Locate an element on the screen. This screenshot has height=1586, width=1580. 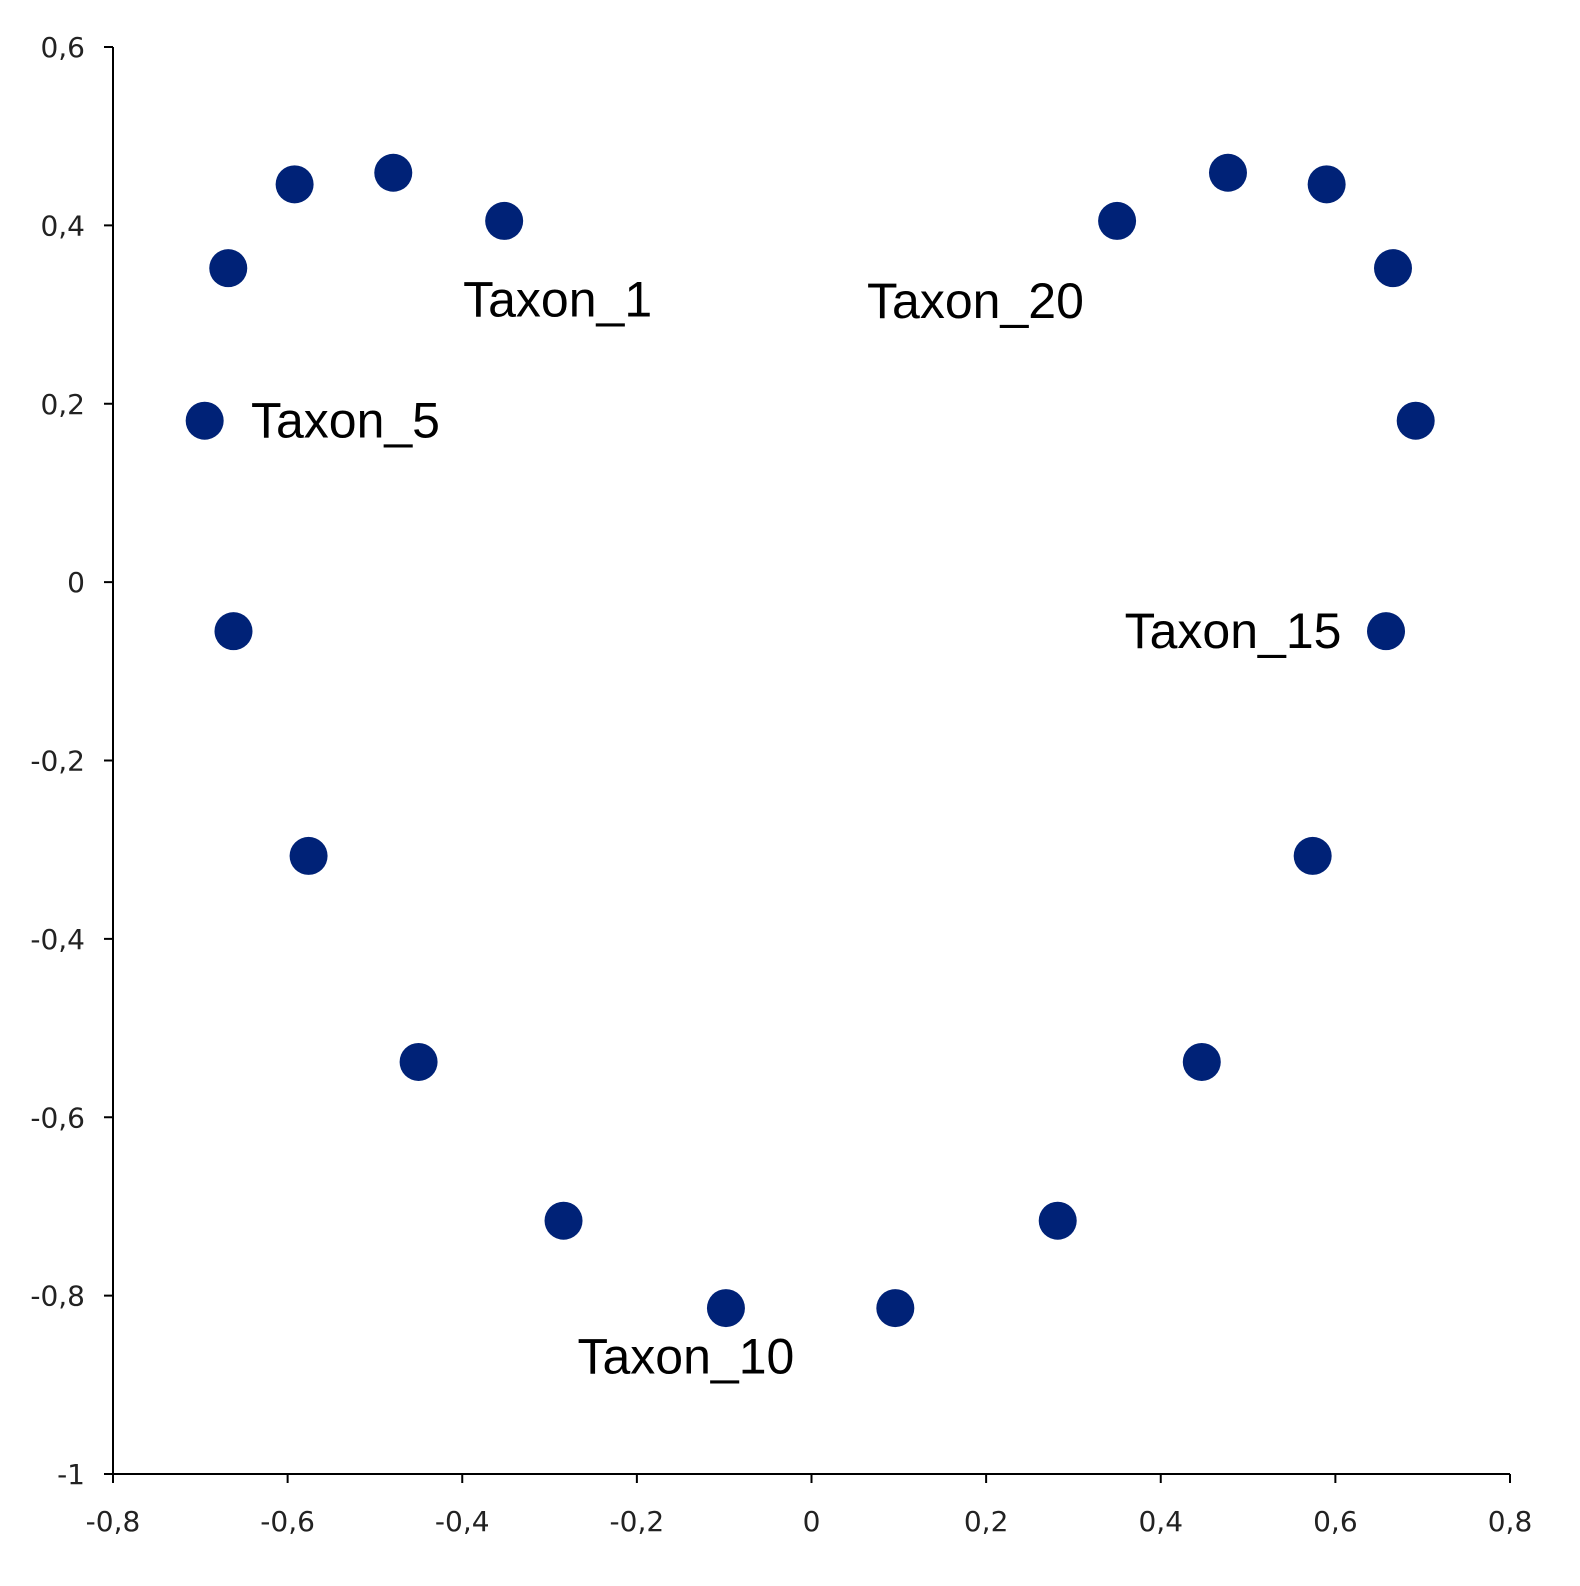
y-tick-label: 0 is located at coordinates (76, 582).